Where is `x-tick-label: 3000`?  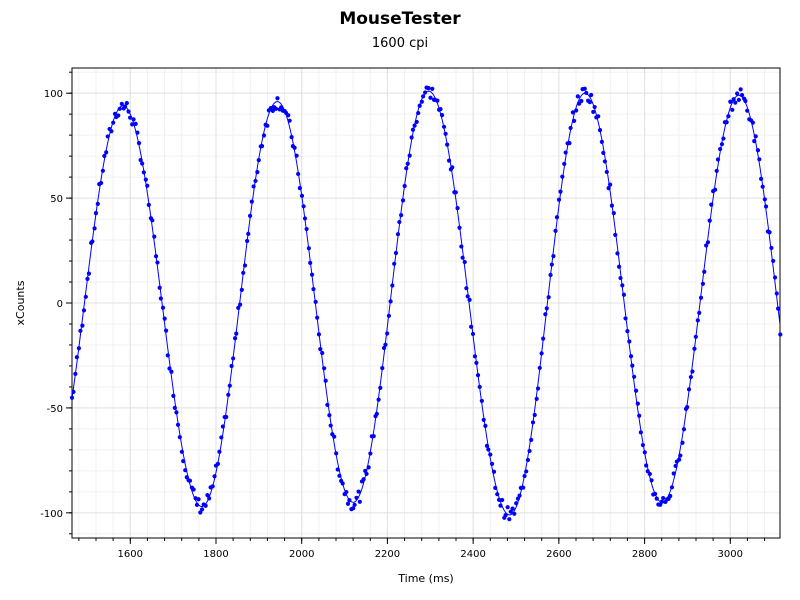 x-tick-label: 3000 is located at coordinates (730, 554).